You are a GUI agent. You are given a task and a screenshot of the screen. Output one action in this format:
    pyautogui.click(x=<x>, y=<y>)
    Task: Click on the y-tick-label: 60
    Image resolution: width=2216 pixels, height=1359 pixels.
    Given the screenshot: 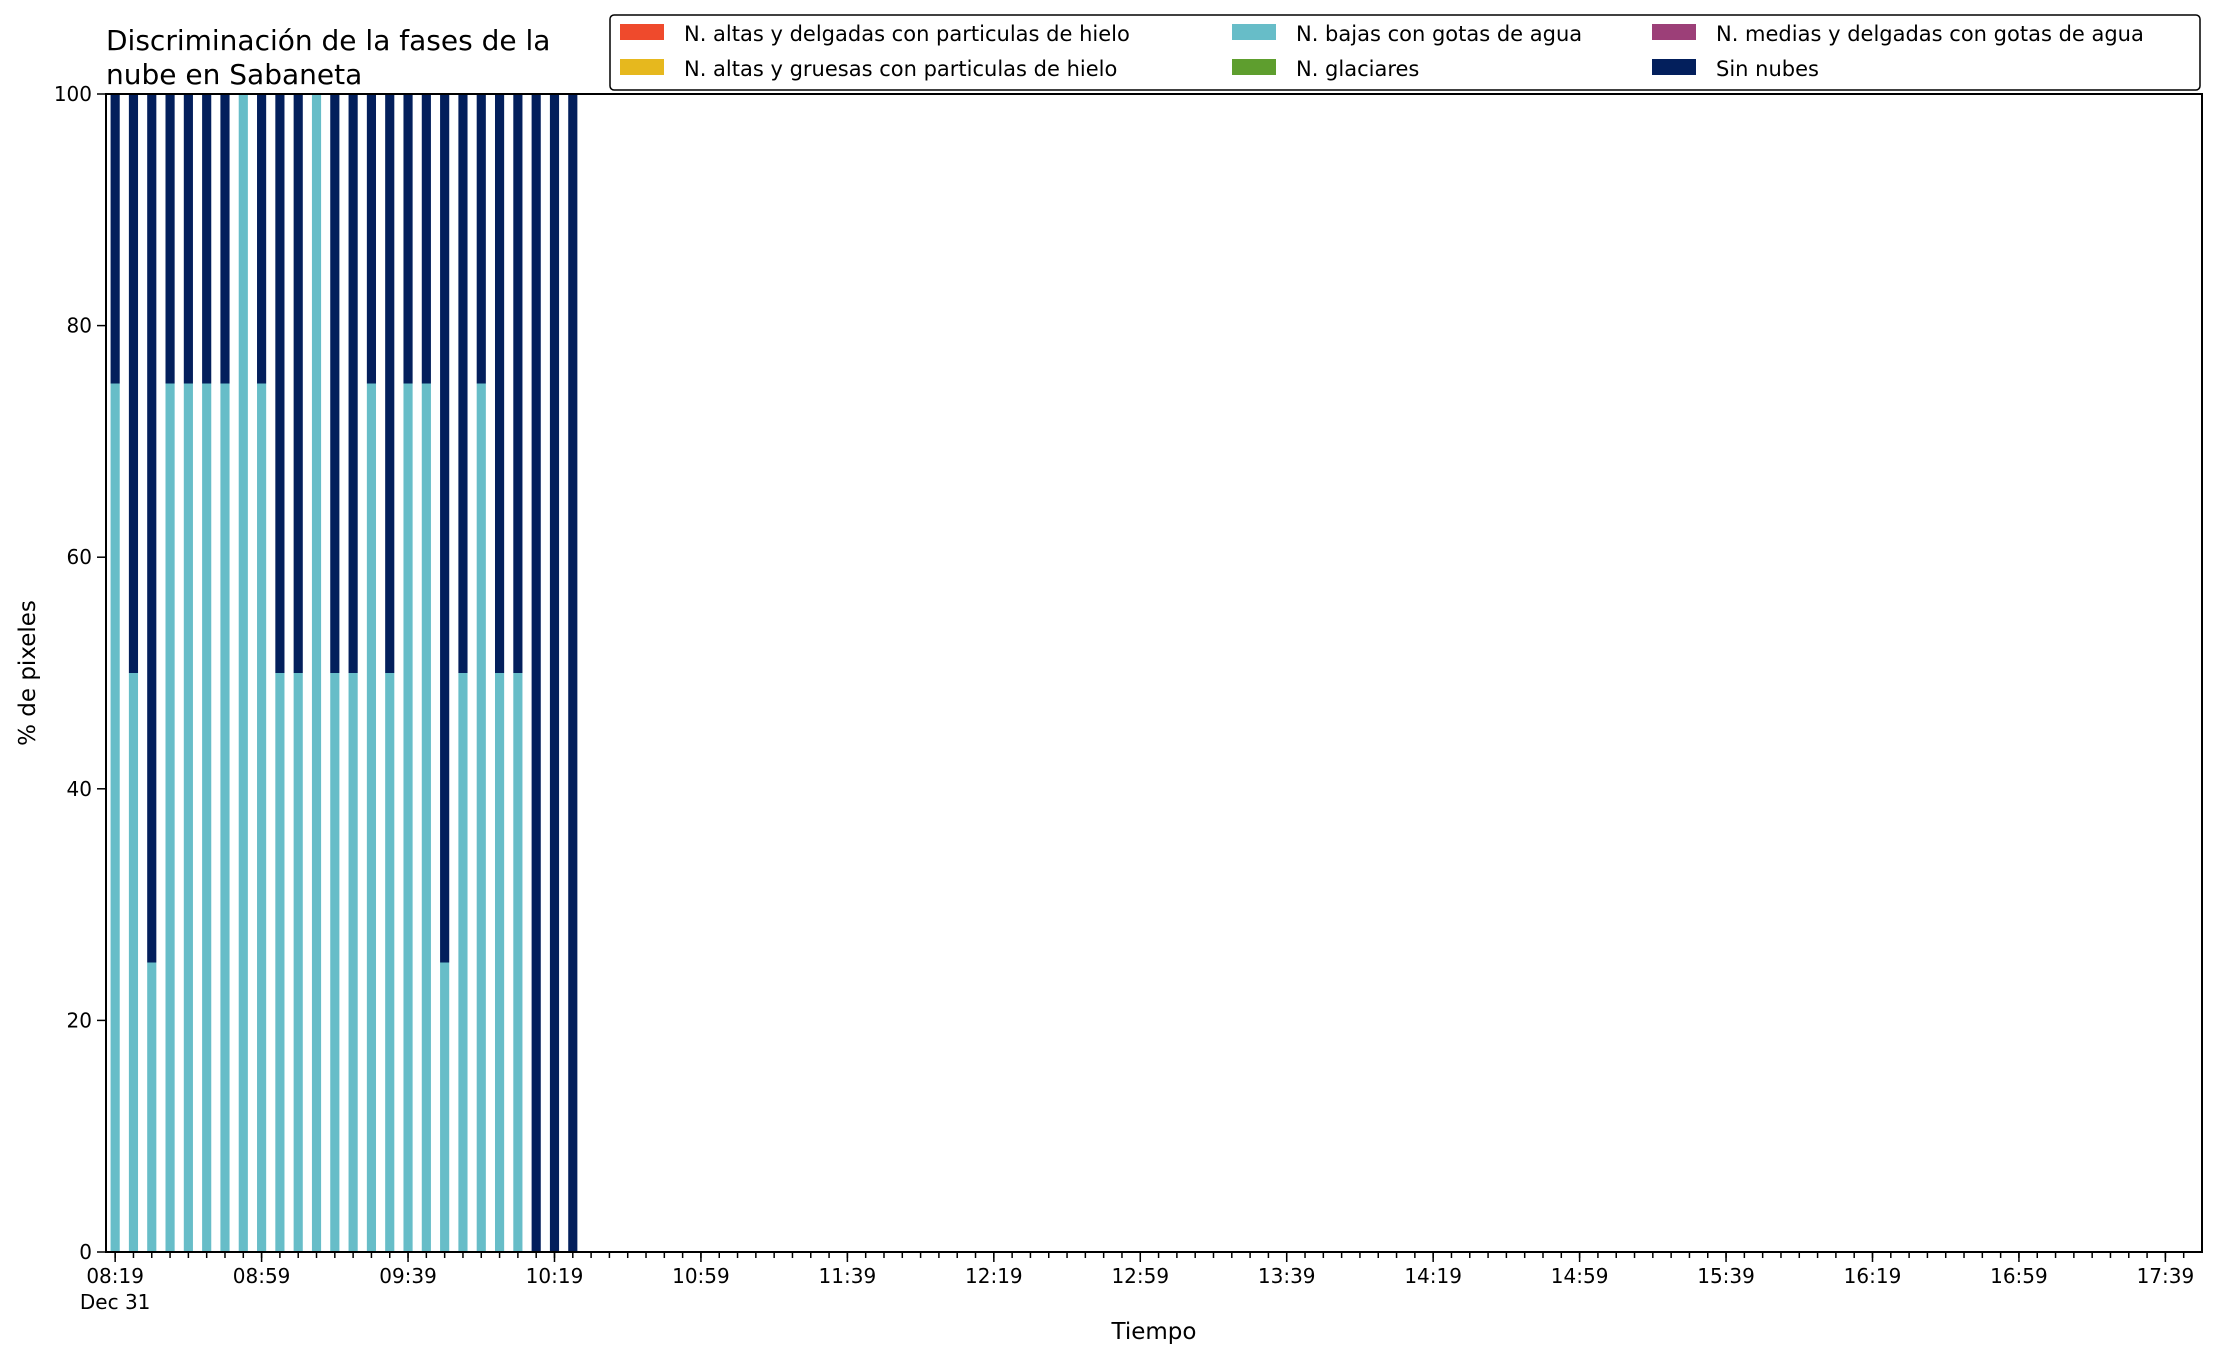 What is the action you would take?
    pyautogui.click(x=79, y=557)
    